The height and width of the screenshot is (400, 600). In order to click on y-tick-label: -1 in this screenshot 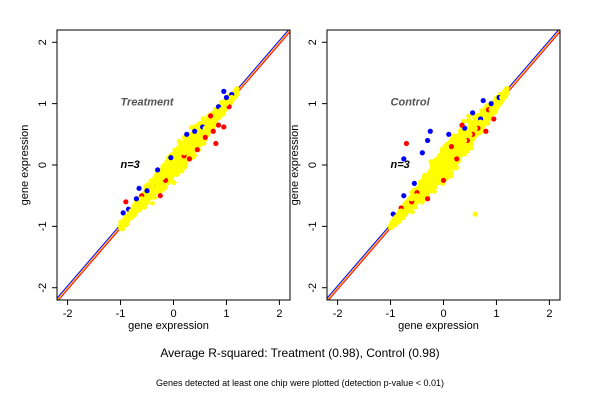, I will do `click(43, 226)`.